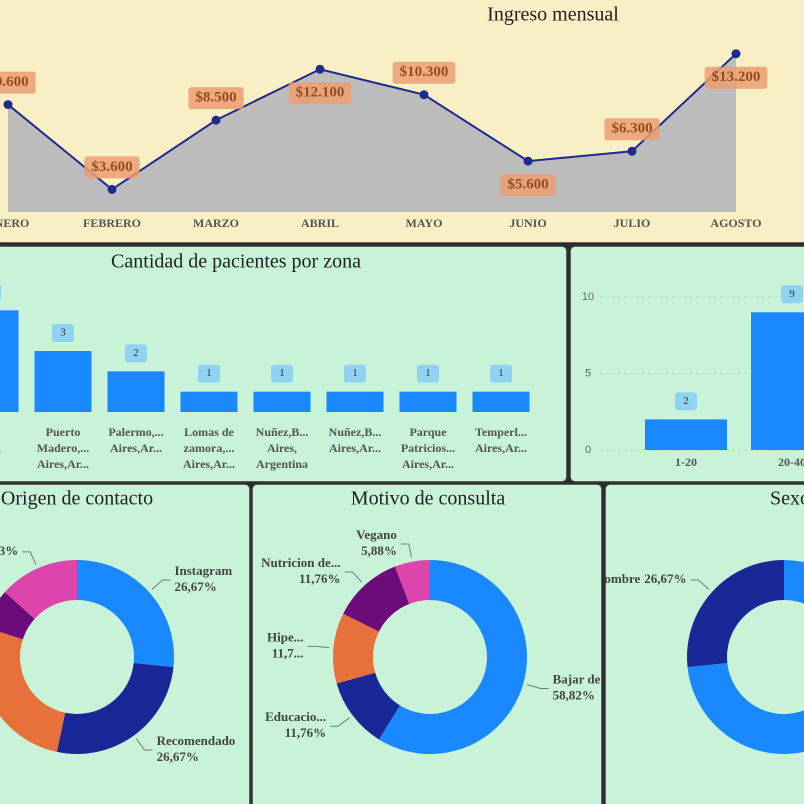 This screenshot has width=804, height=804. Describe the element at coordinates (787, 499) in the screenshot. I see `chart-title: Sexo` at that location.